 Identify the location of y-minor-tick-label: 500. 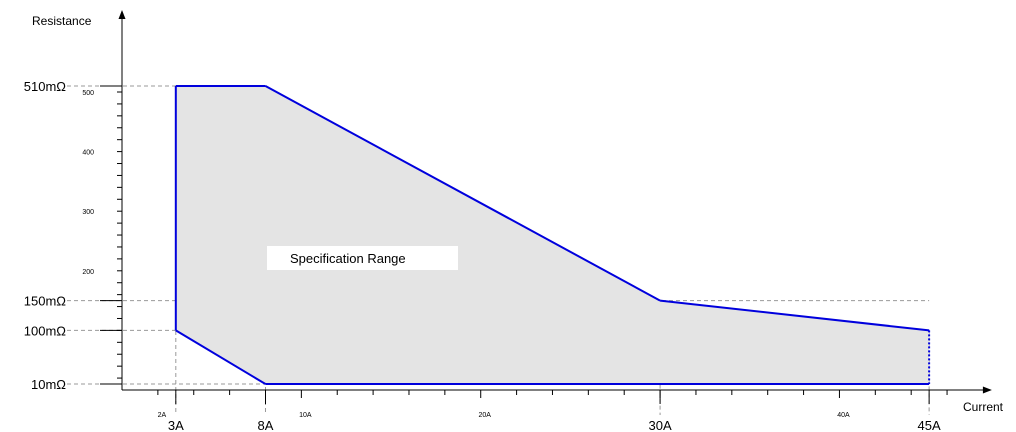
(88, 93).